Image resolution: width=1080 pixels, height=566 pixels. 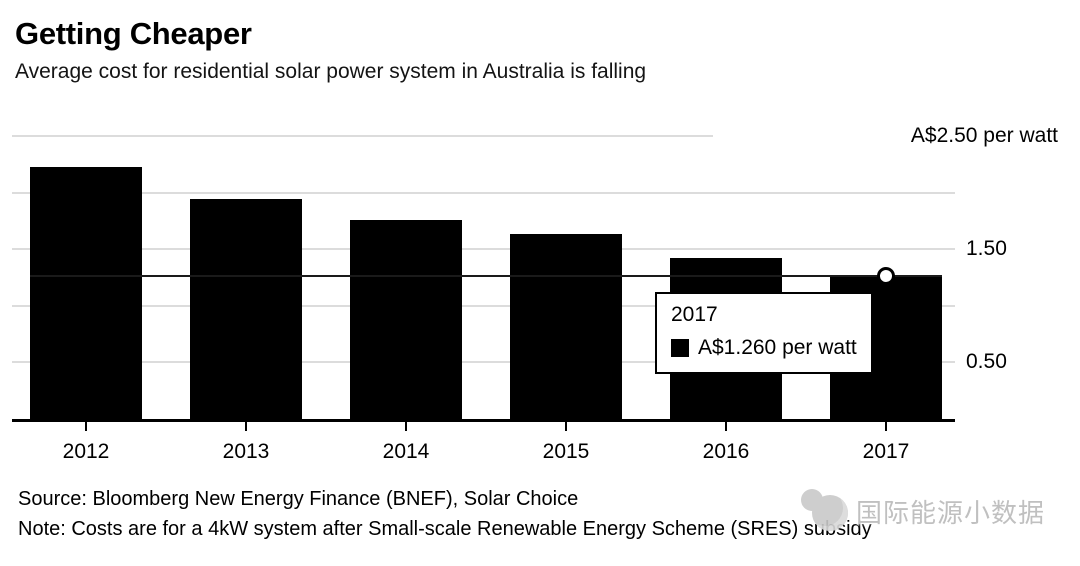 What do you see at coordinates (246, 310) in the screenshot?
I see `bar-2013` at bounding box center [246, 310].